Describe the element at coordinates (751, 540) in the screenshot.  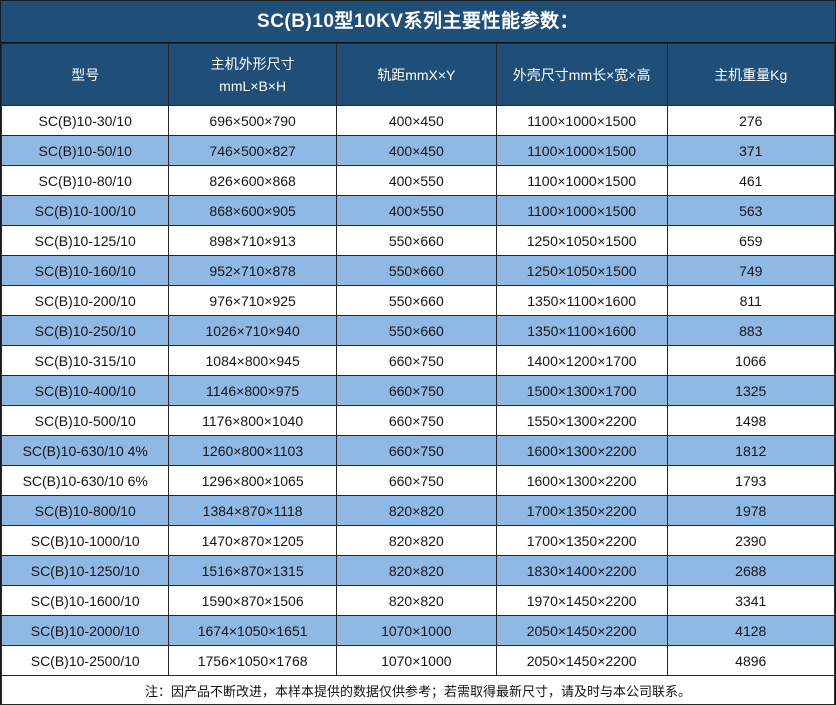
I see `cell-weight: 2390` at that location.